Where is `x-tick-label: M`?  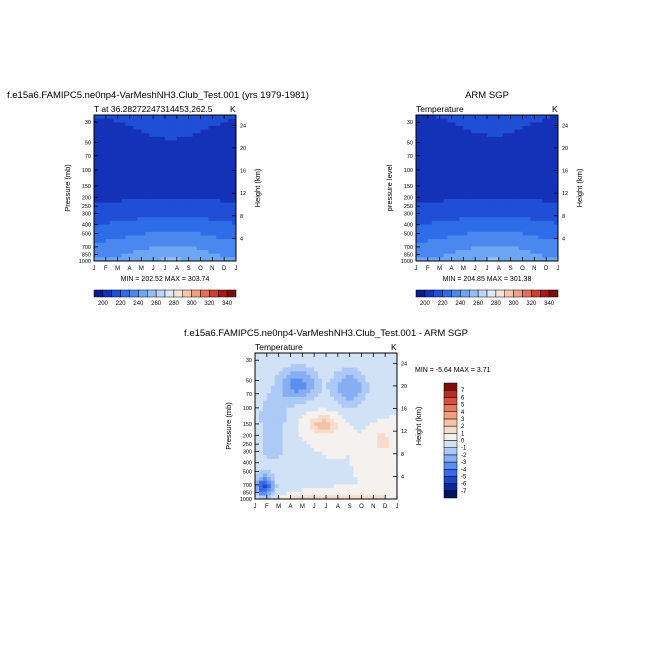
x-tick-label: M is located at coordinates (463, 269).